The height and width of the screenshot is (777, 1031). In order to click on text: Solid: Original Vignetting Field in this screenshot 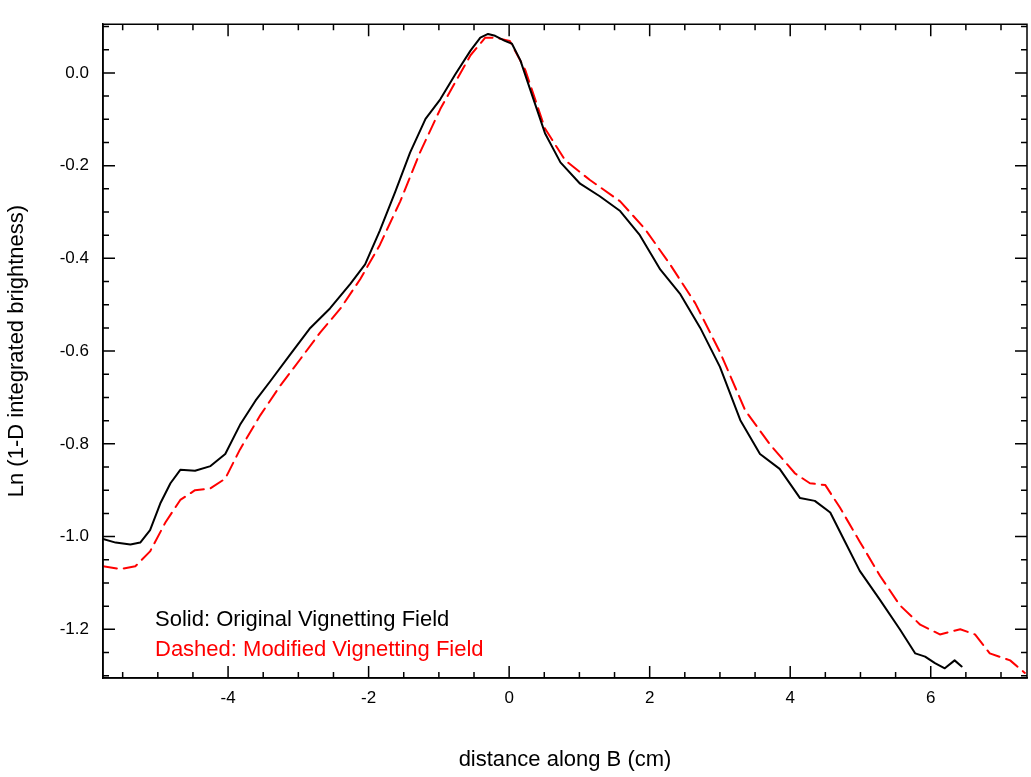, I will do `click(302, 618)`.